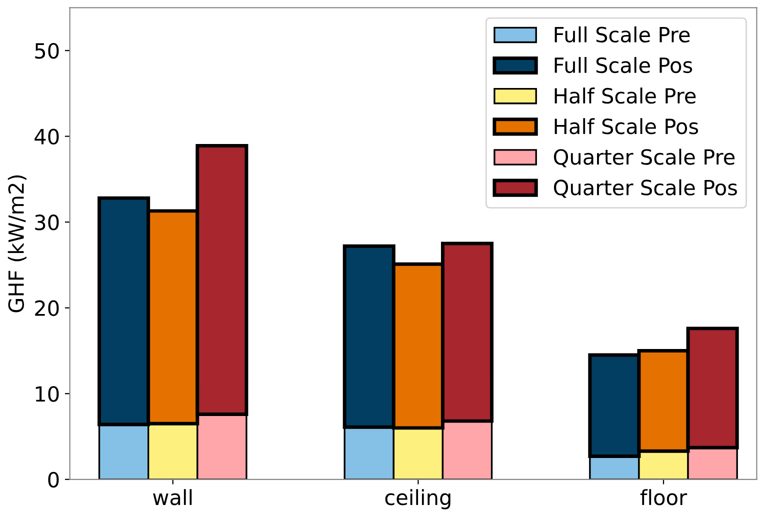 The height and width of the screenshot is (510, 759). Describe the element at coordinates (625, 96) in the screenshot. I see `legend-label: Half Scale Pre` at that location.